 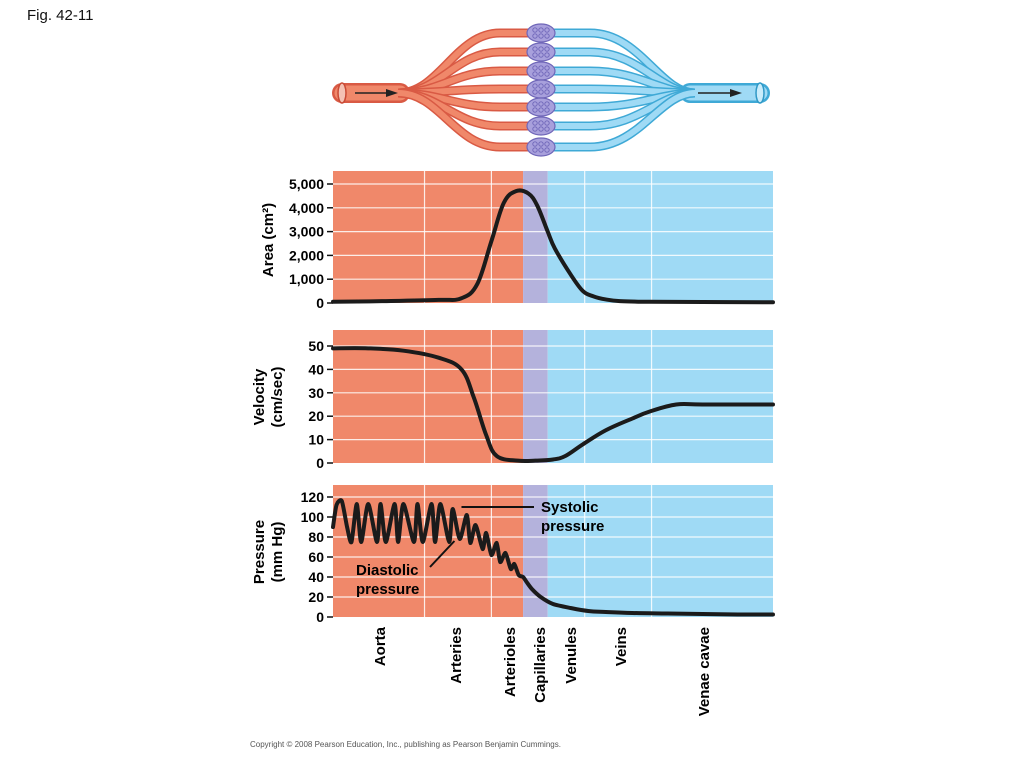 I want to click on y-tick-label: 5,000, so click(x=306, y=184).